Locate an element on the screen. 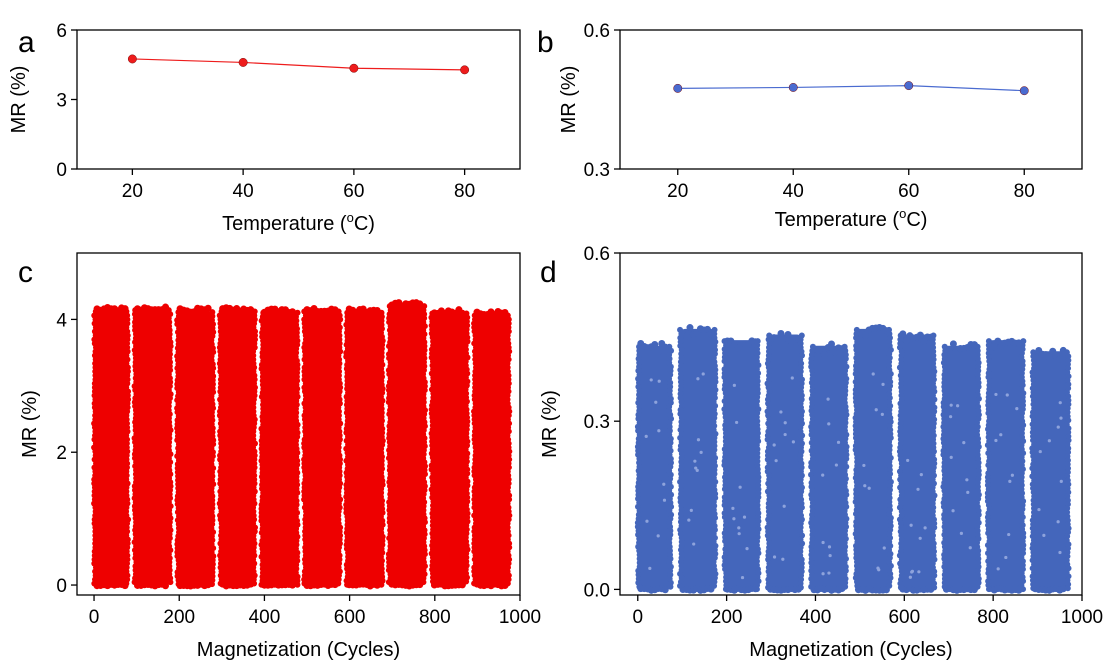  x-tick-label: 40 is located at coordinates (243, 191).